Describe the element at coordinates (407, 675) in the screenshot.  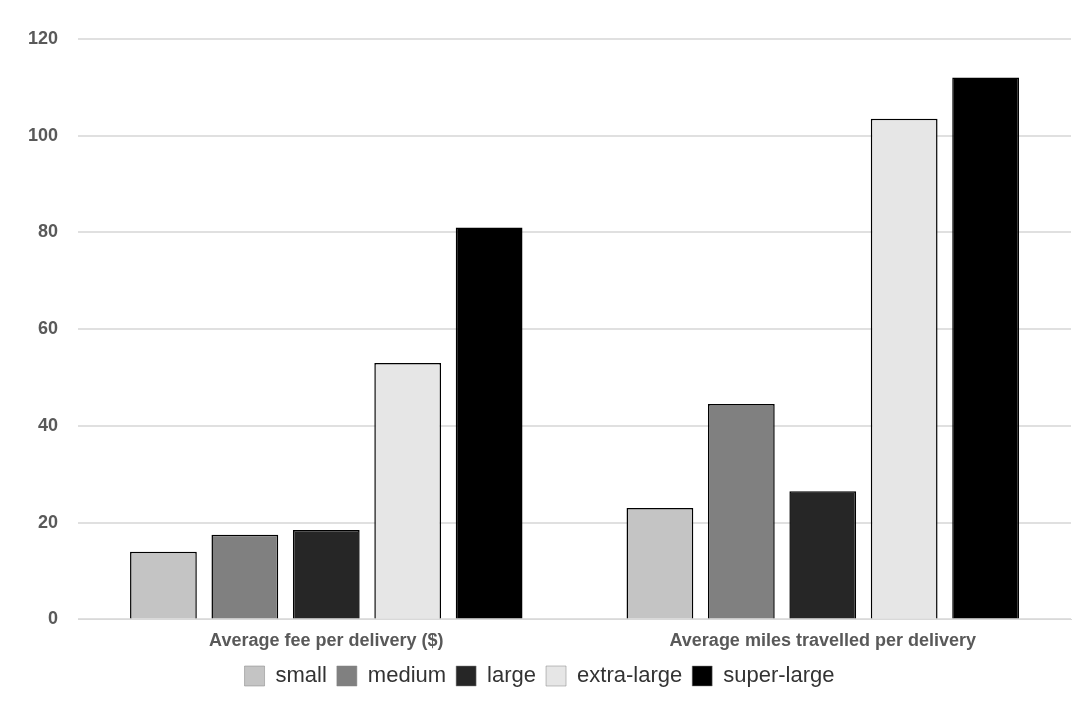
I see `legend-label: medium` at that location.